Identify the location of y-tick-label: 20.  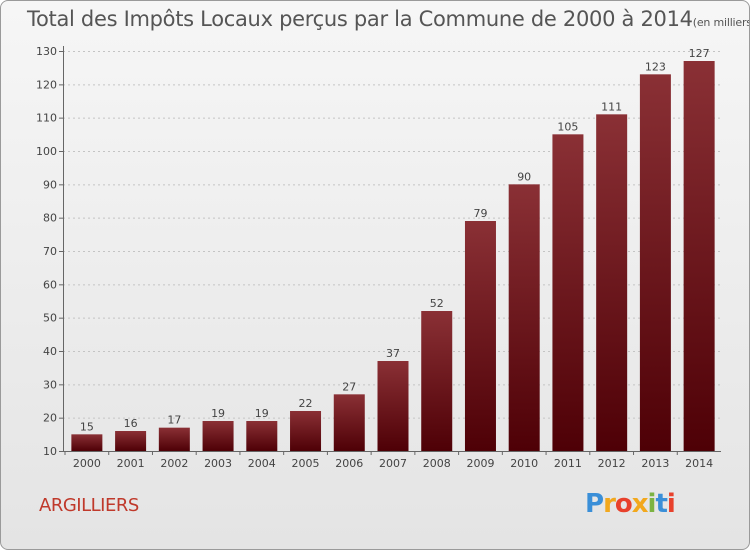
(50, 418).